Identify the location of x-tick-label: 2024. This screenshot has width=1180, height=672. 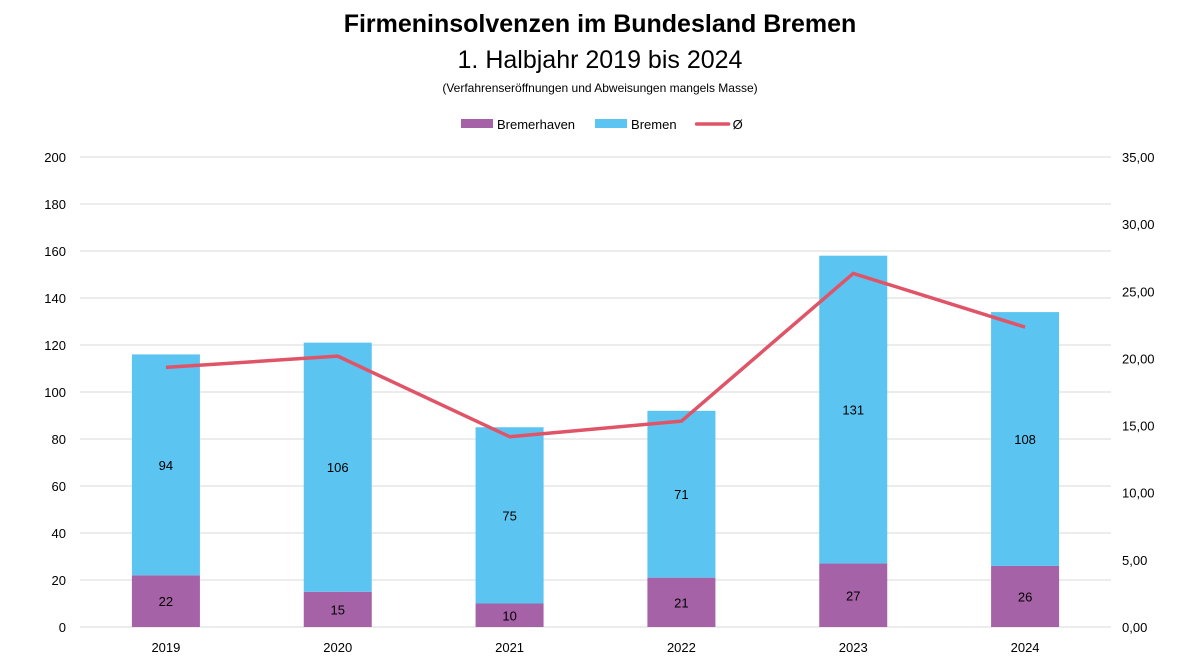
(1025, 647).